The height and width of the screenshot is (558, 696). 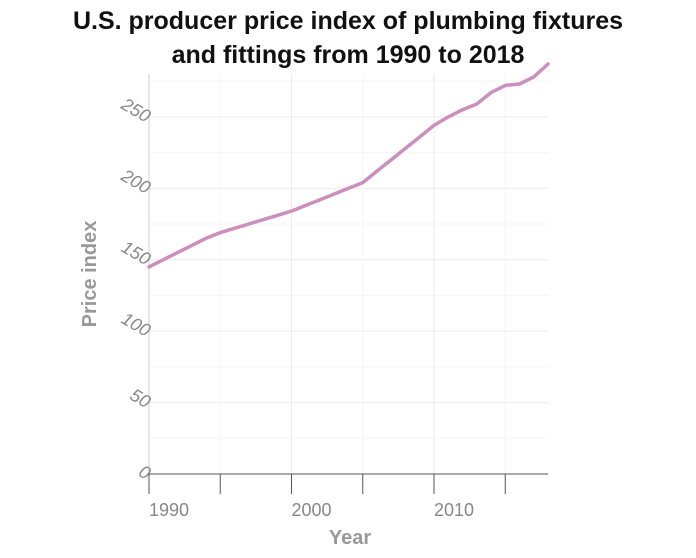 I want to click on x-axis-ticks: 1990 2000 2010, so click(x=327, y=497).